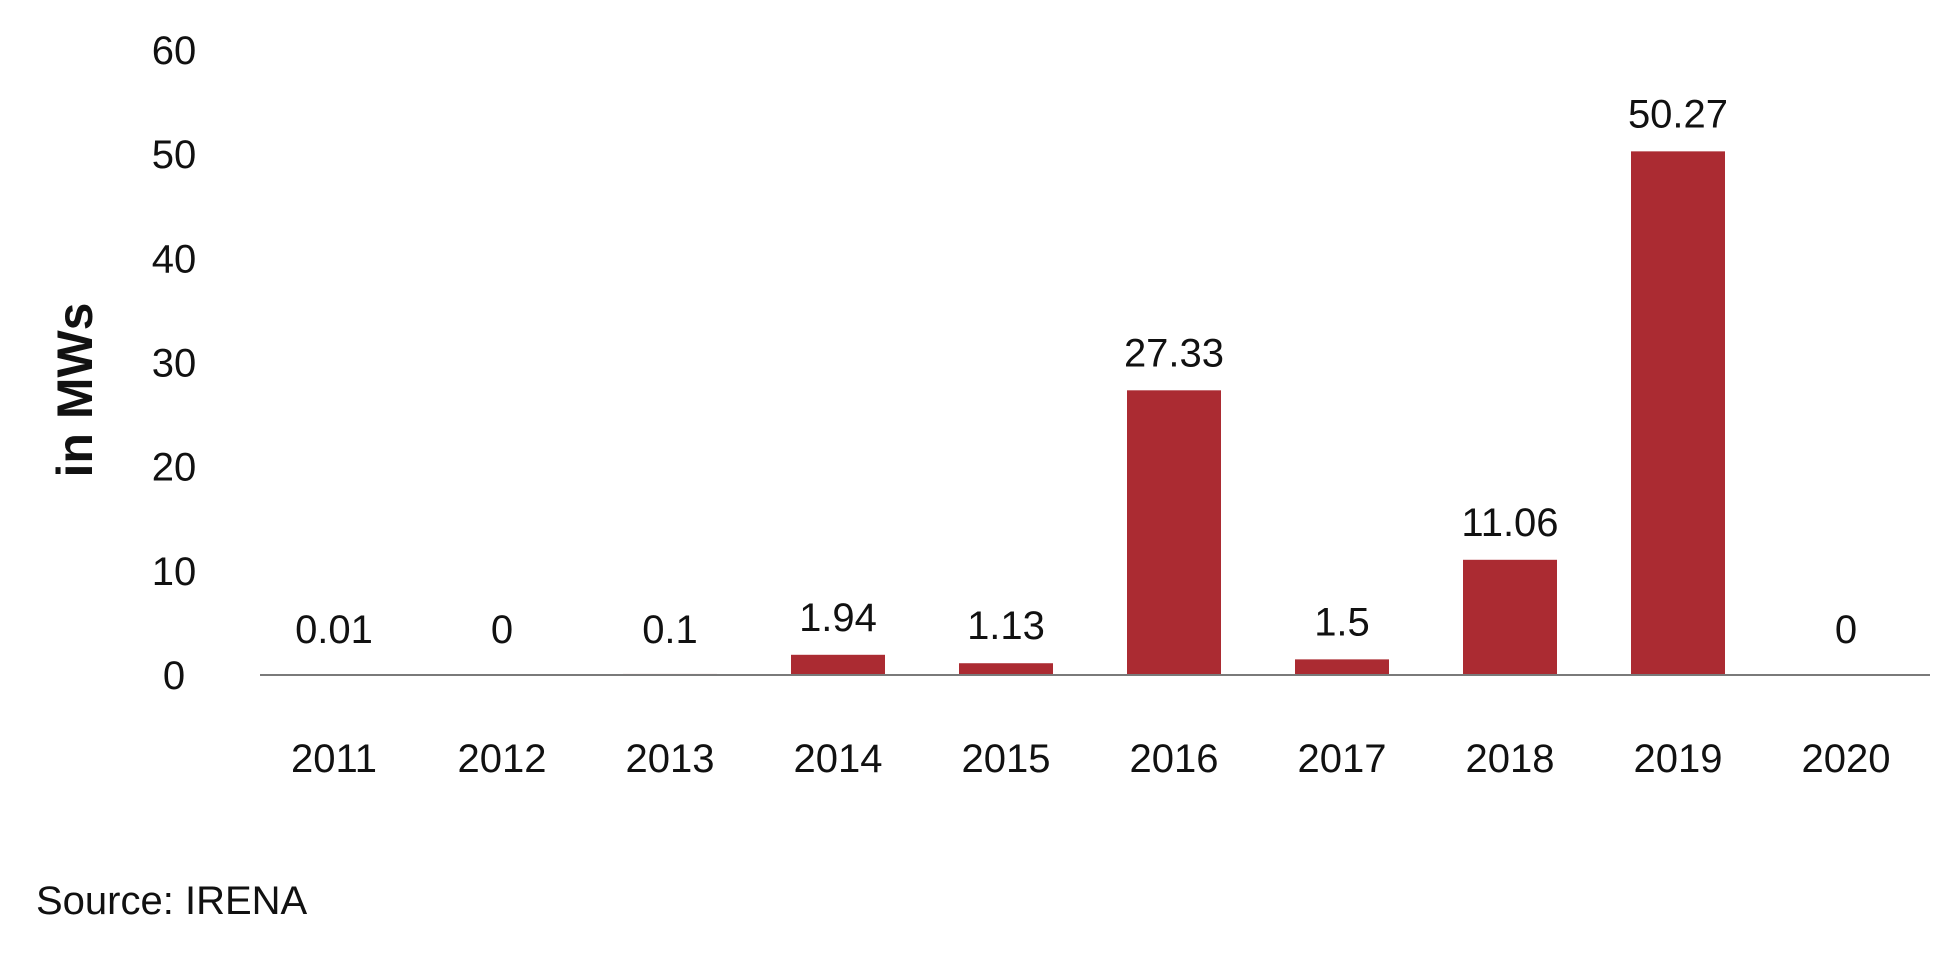  What do you see at coordinates (174, 155) in the screenshot?
I see `y-tick-label: 50` at bounding box center [174, 155].